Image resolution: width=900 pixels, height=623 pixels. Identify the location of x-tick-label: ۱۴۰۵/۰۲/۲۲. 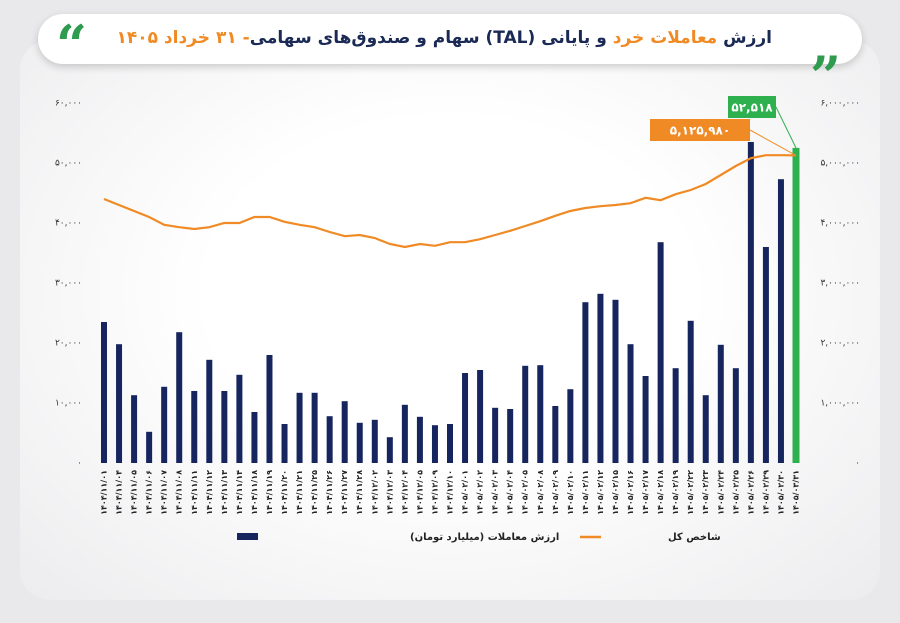
(690, 492).